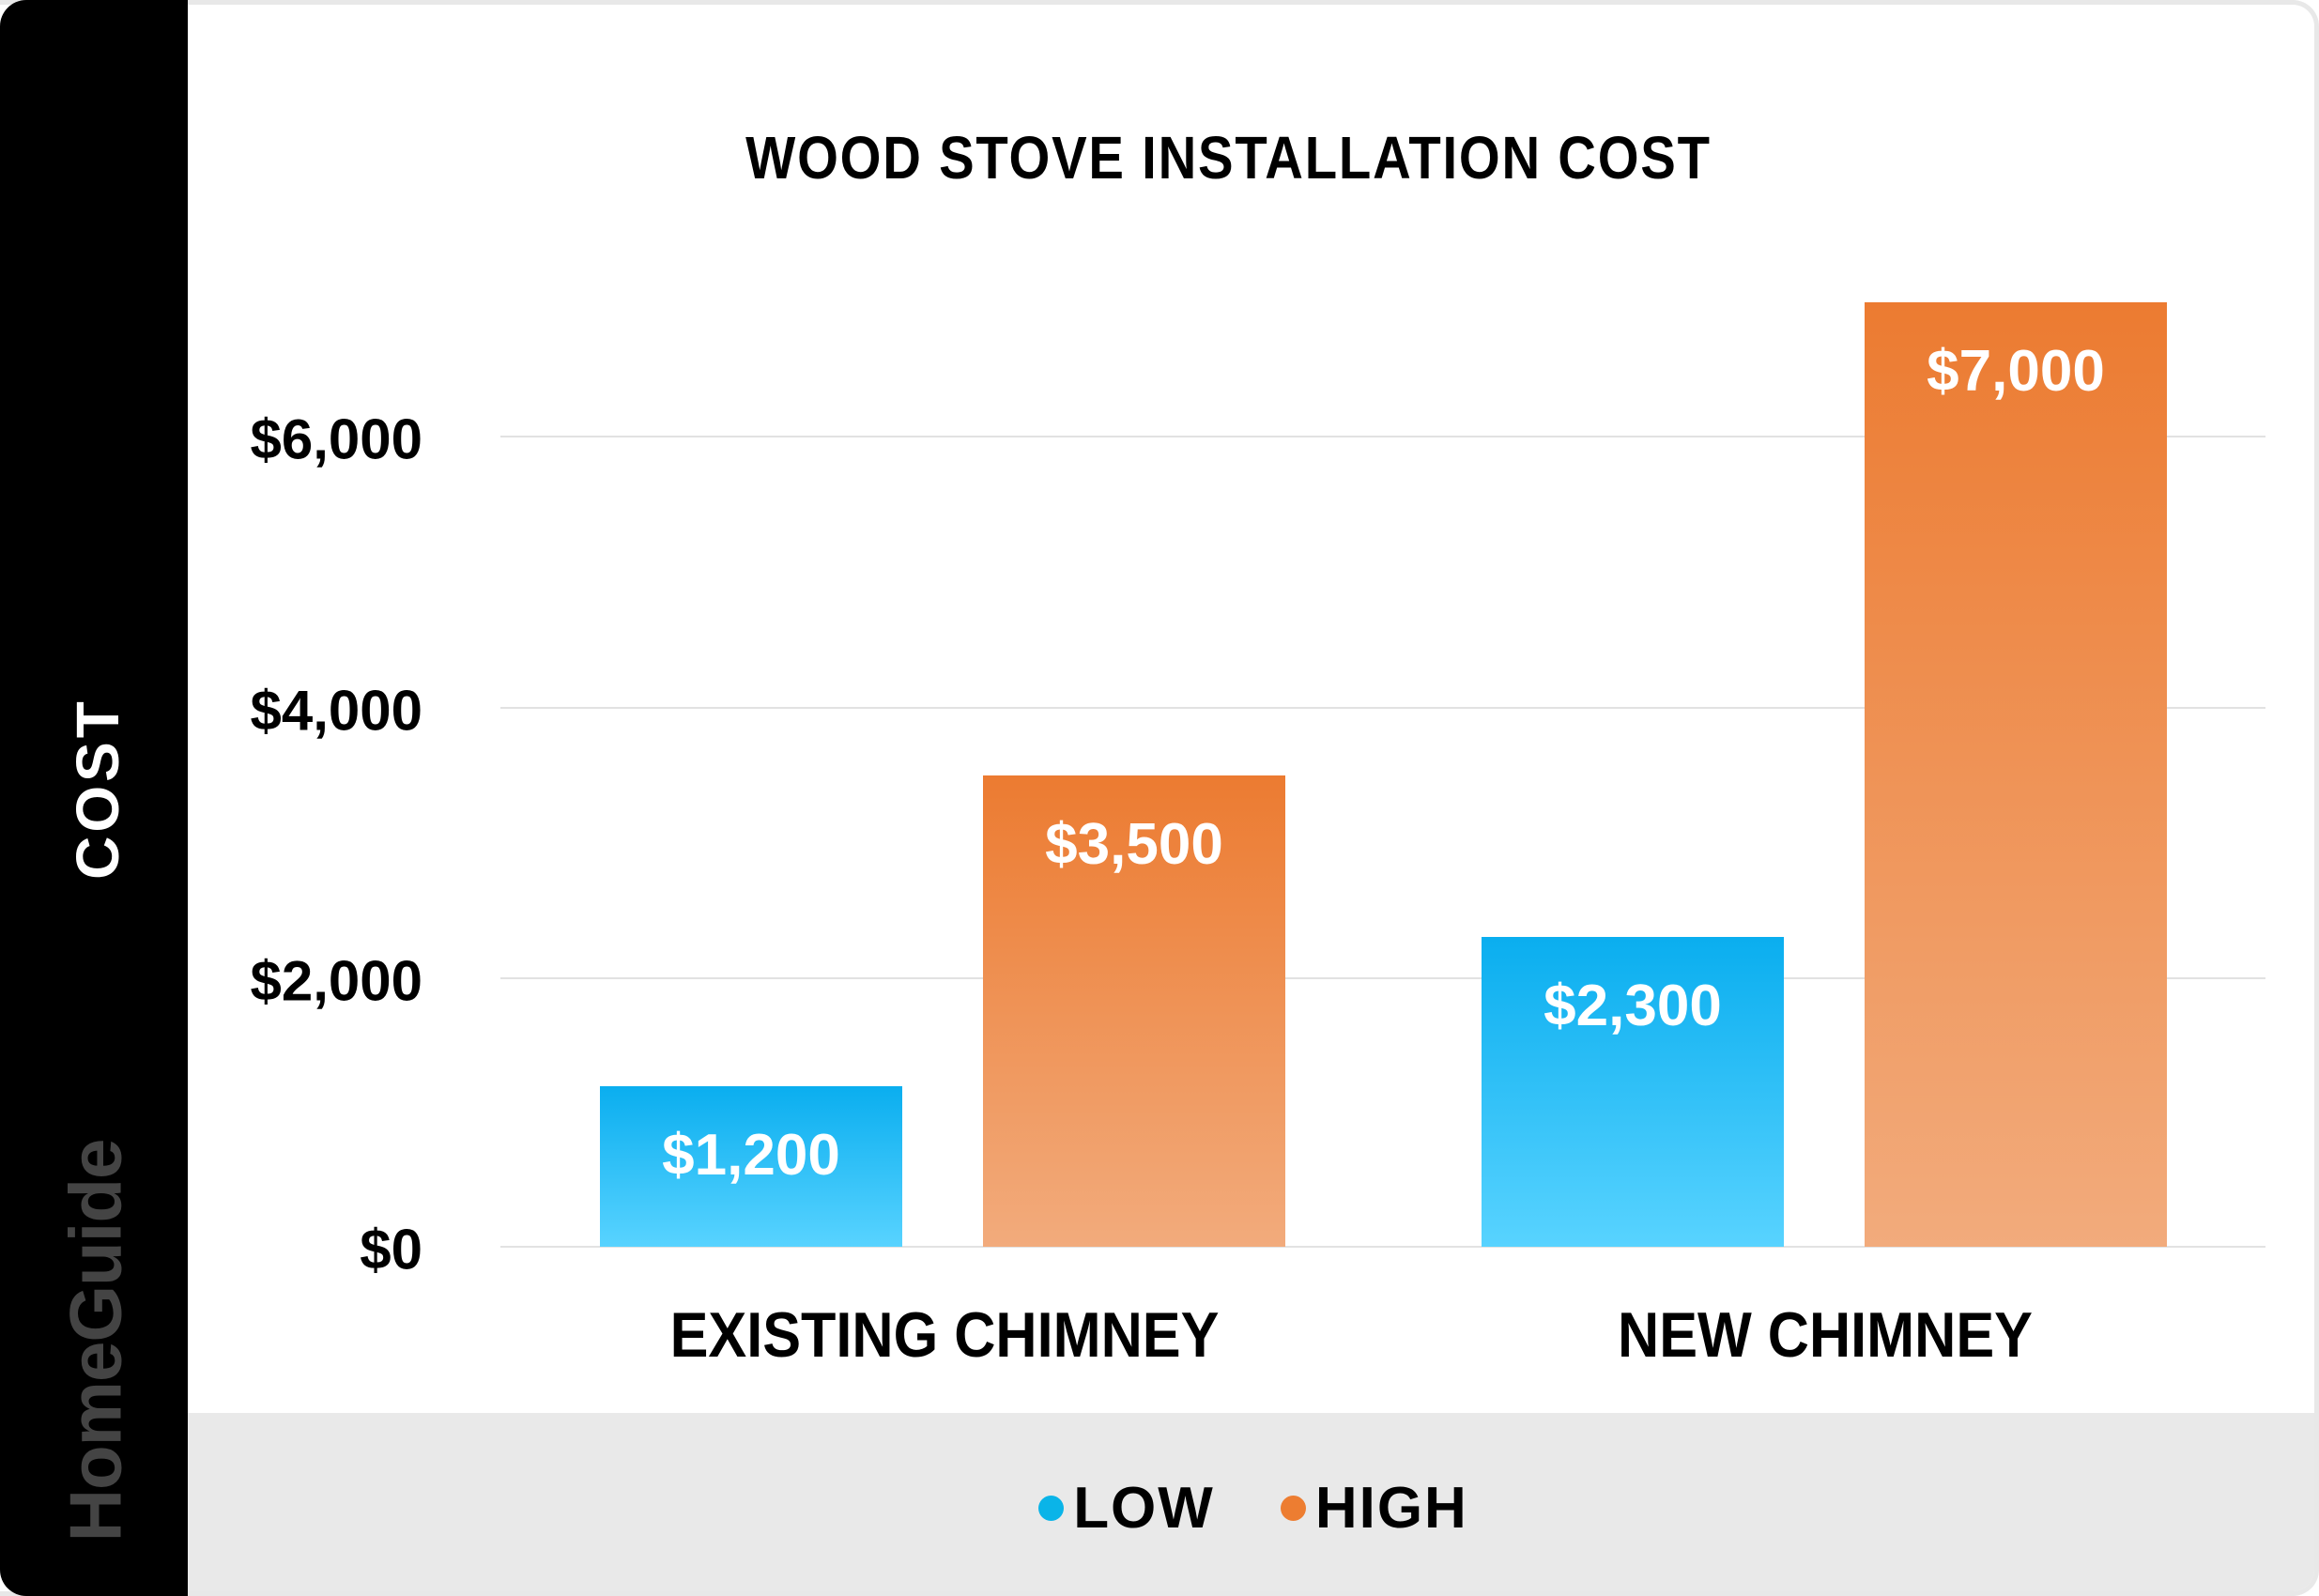  I want to click on legend-item-high: HIGH, so click(1374, 1509).